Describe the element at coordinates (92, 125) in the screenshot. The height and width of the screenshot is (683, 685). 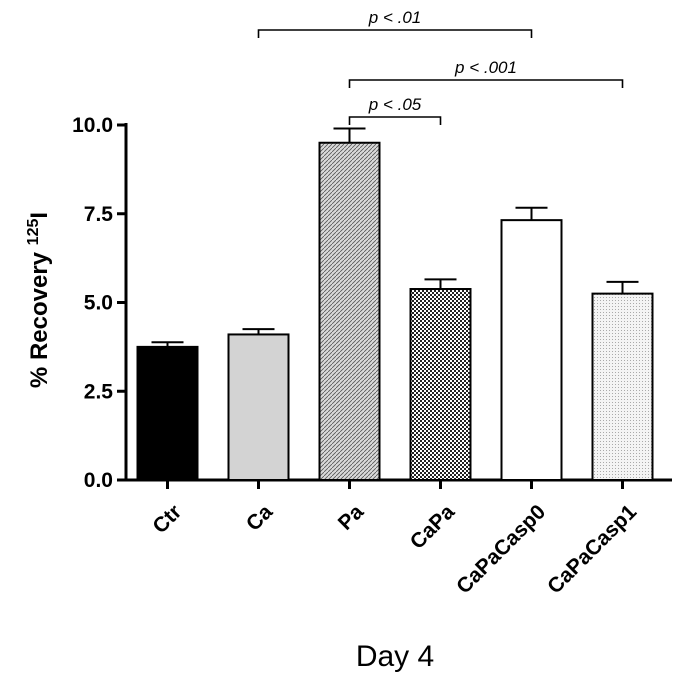
I see `y-tick-label: 10.0` at that location.